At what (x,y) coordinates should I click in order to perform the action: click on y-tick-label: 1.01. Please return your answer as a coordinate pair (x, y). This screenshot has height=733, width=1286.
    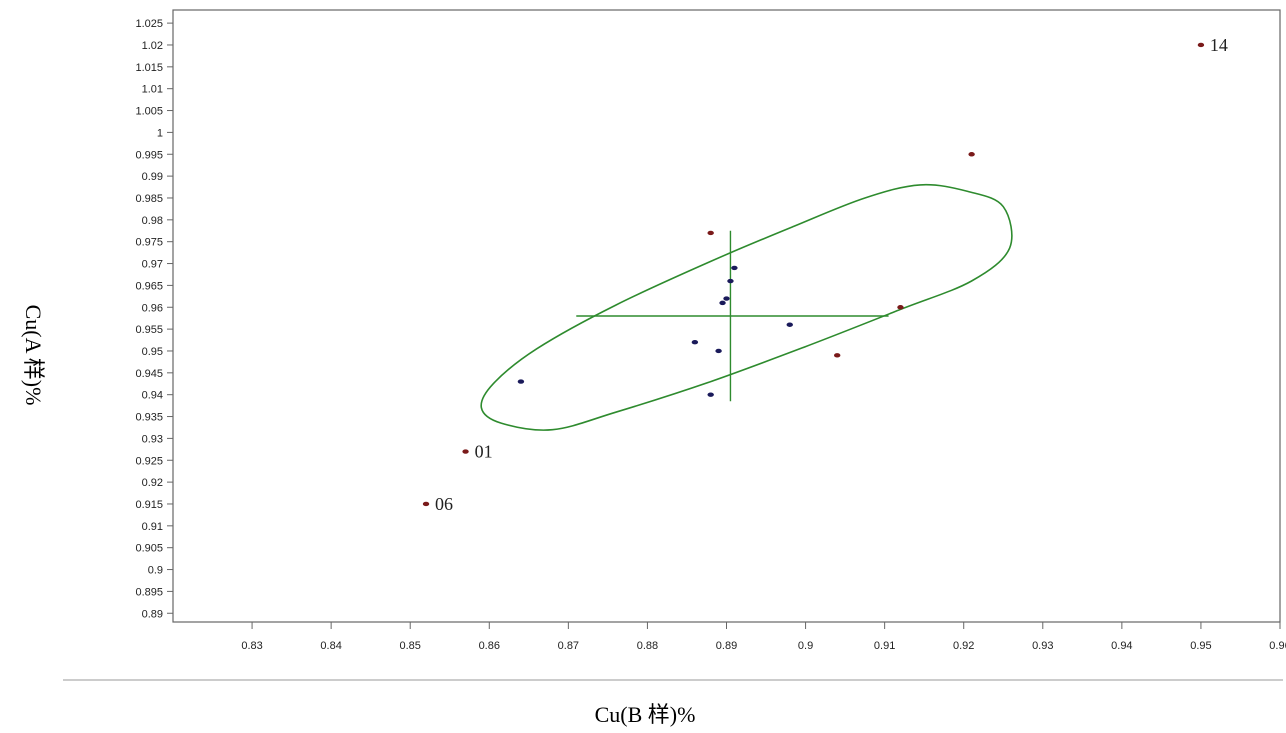
    Looking at the image, I should click on (152, 90).